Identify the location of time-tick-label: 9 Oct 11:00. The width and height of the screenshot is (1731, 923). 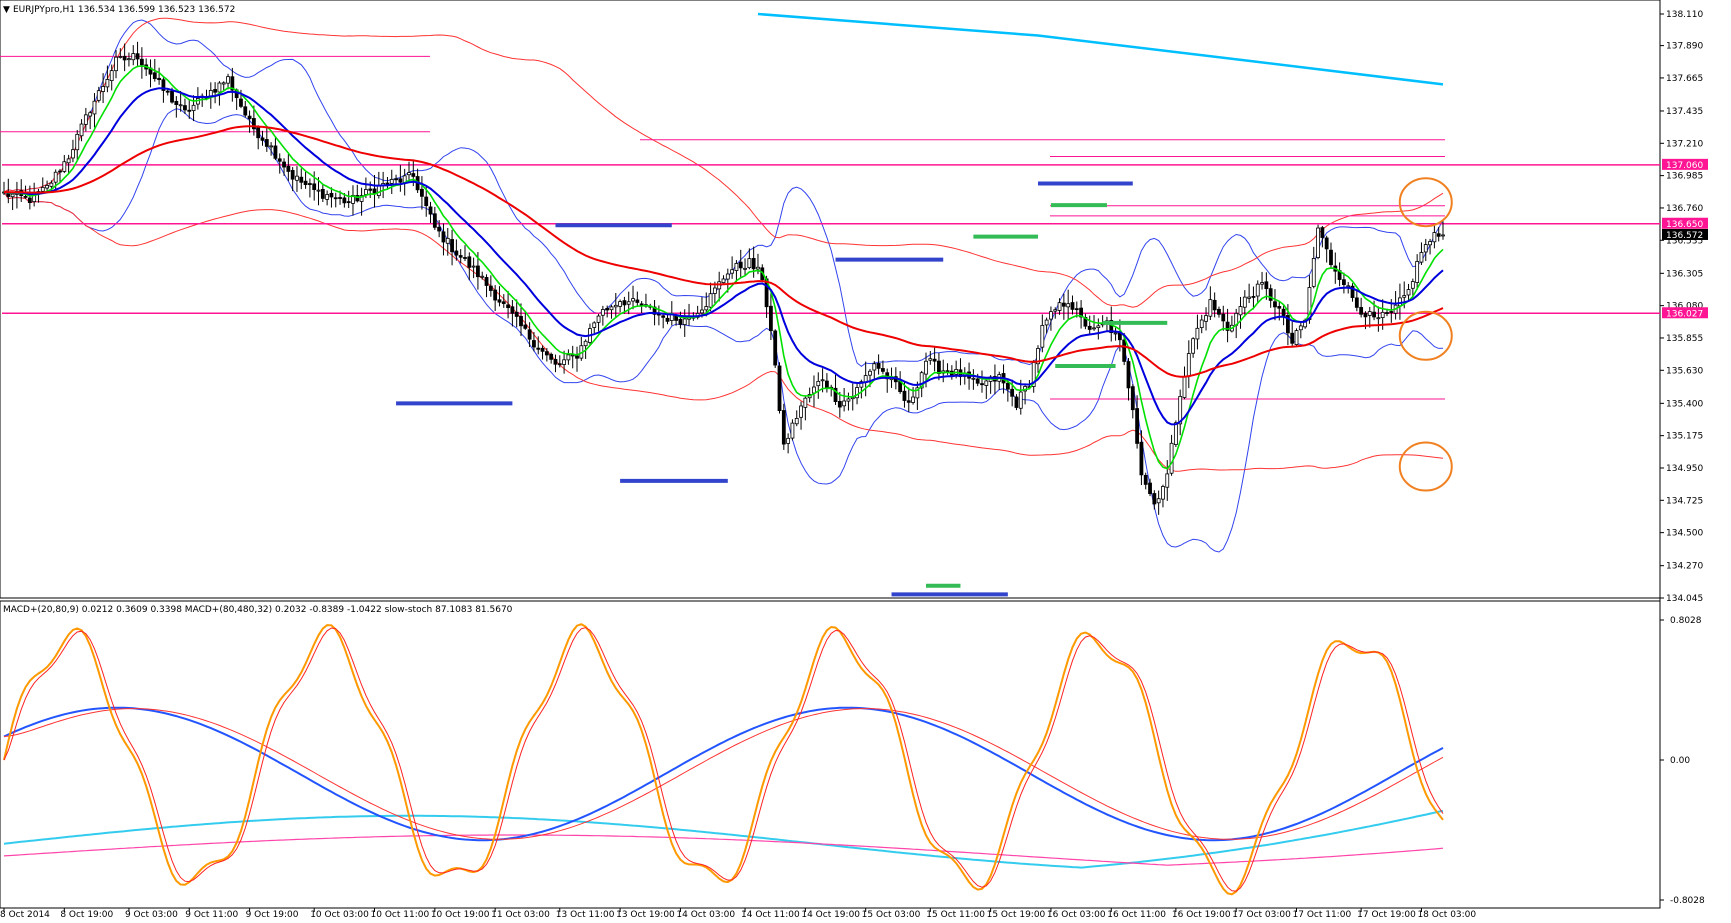
(211, 914).